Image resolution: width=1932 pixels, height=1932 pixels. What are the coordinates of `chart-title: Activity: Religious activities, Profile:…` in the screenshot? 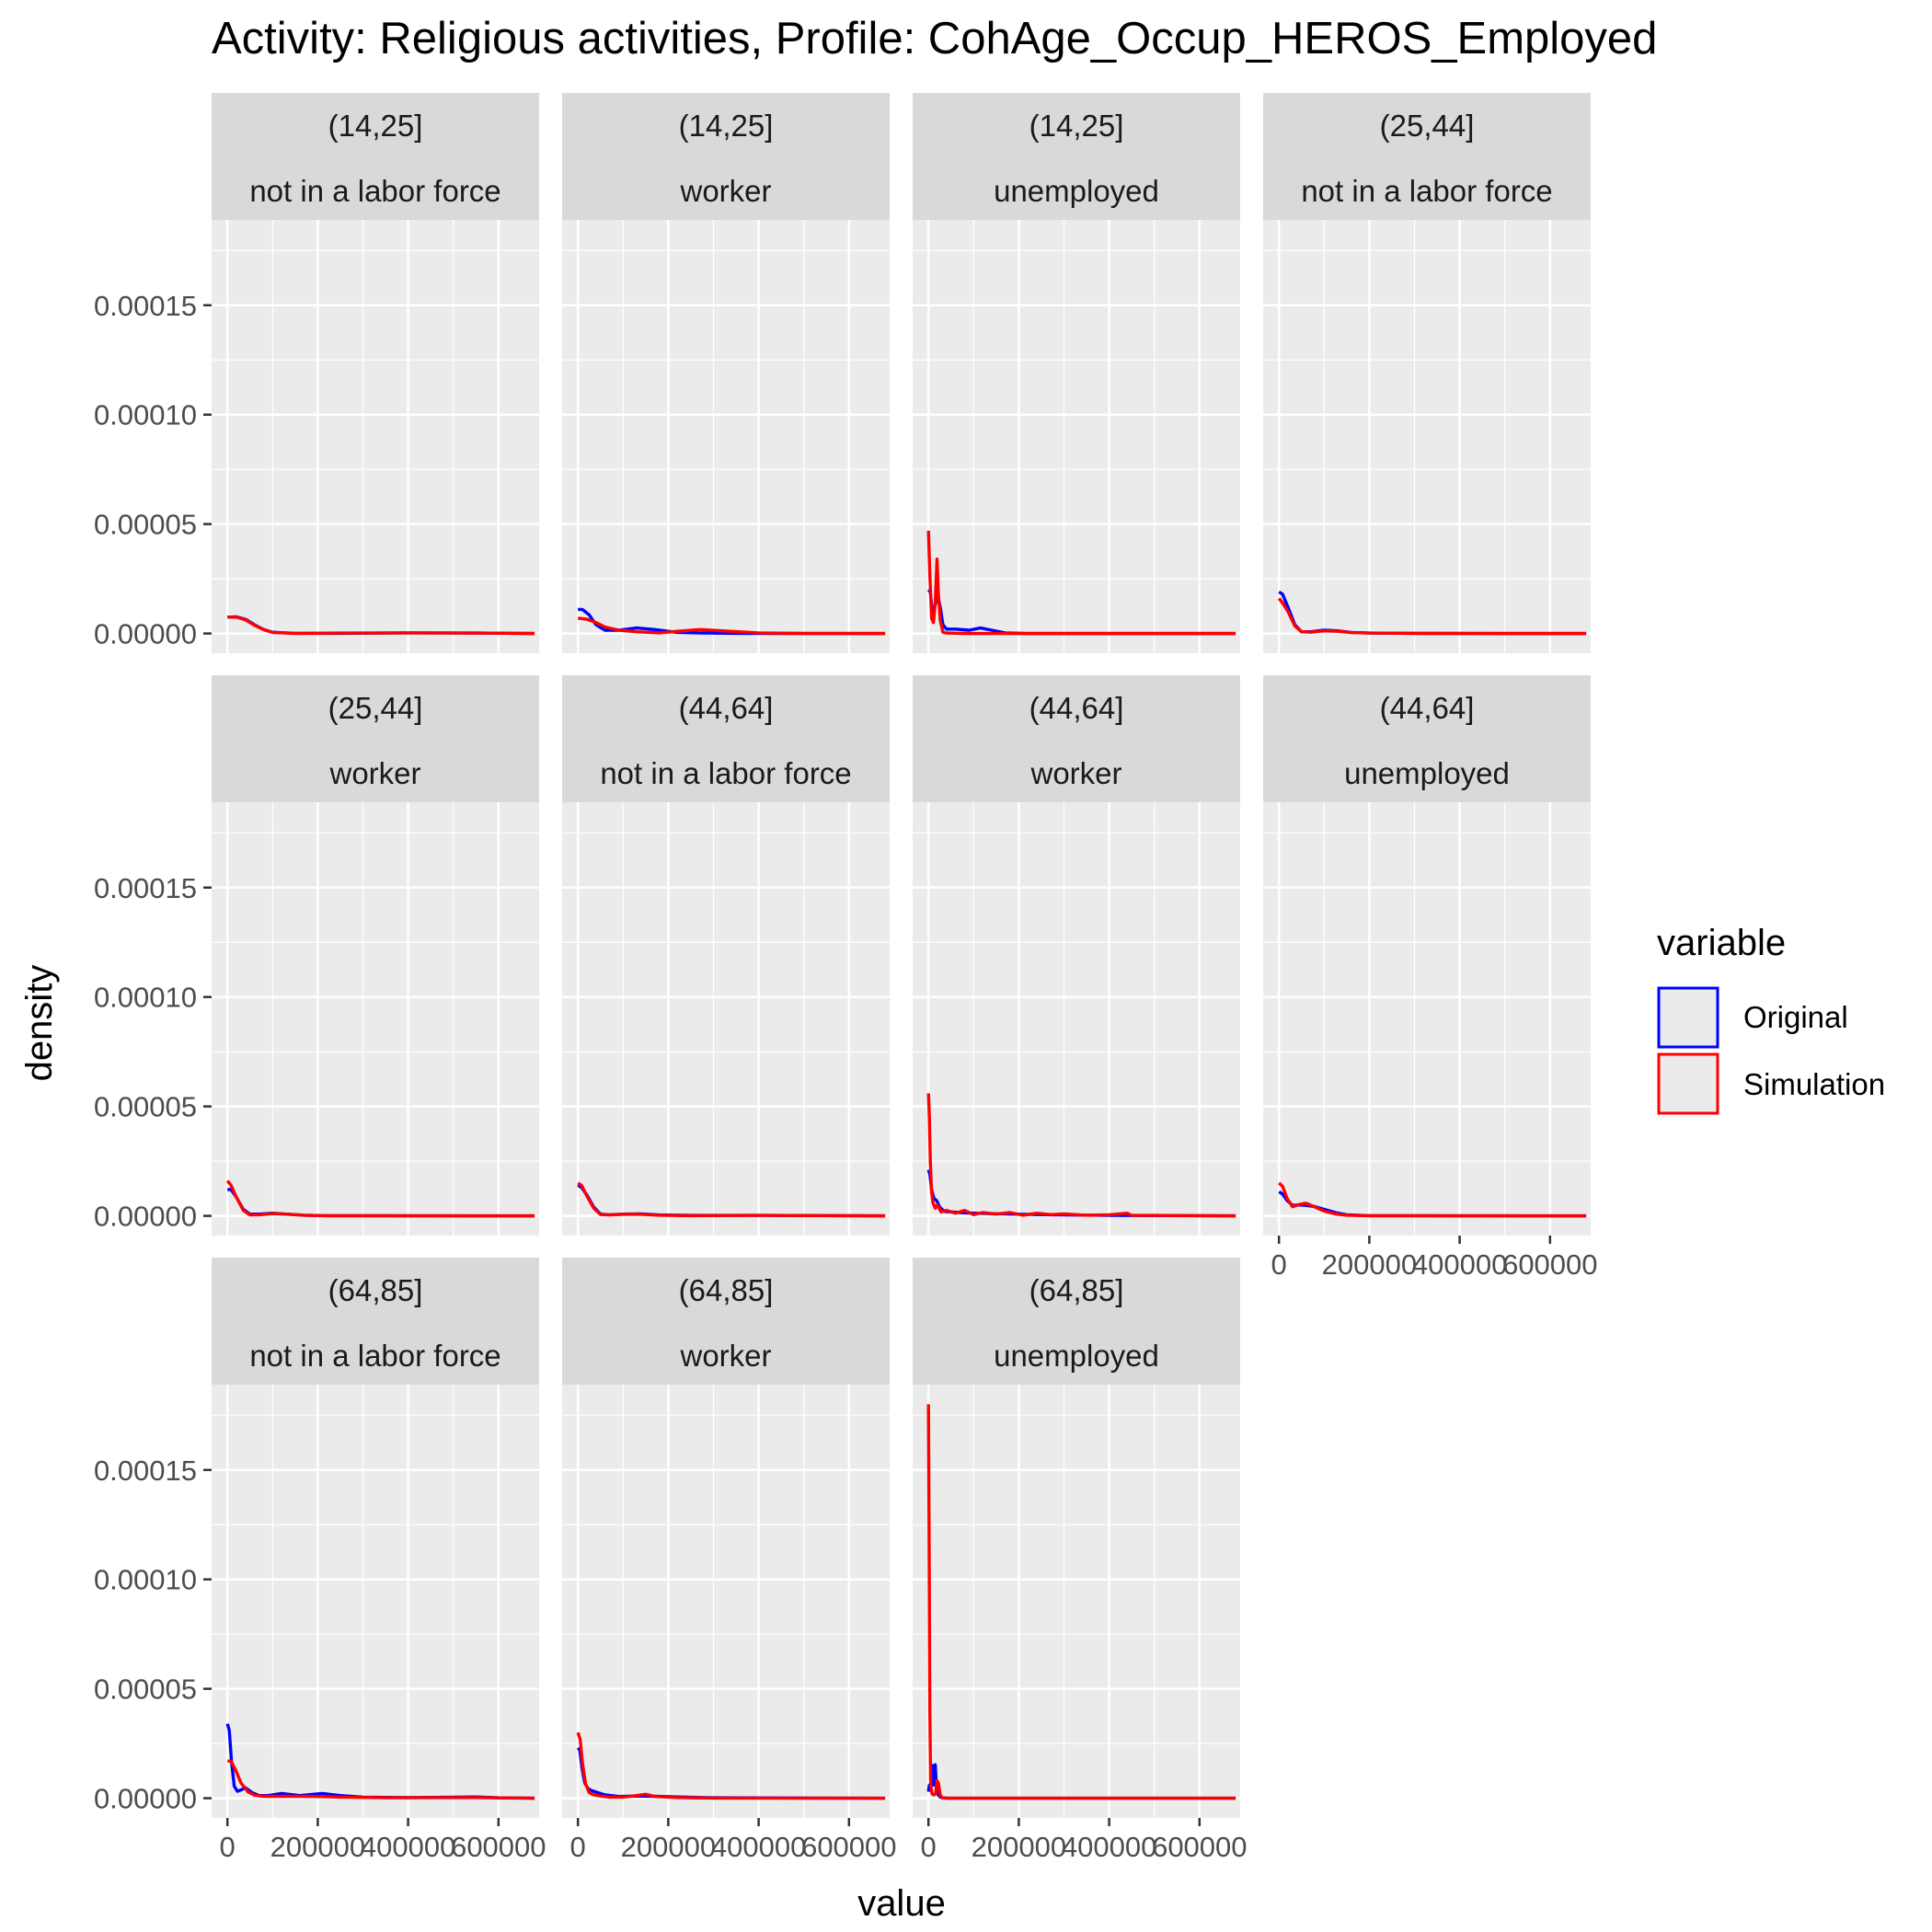 It's located at (934, 38).